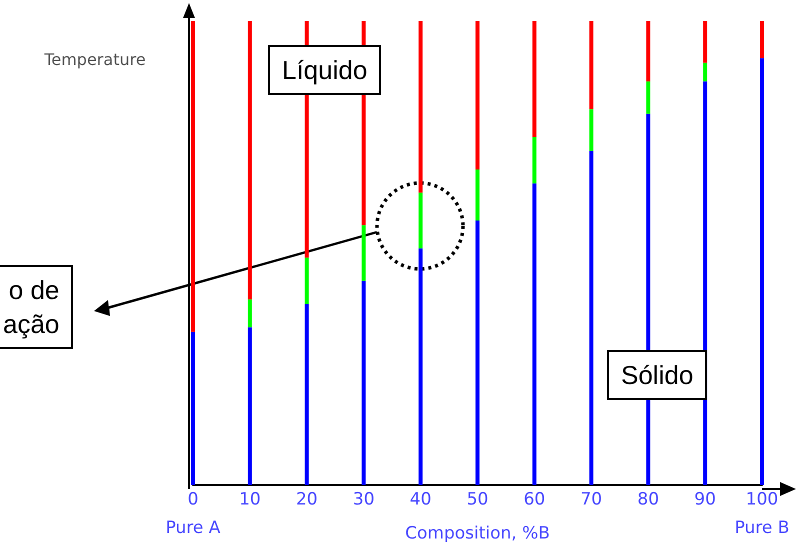  Describe the element at coordinates (363, 500) in the screenshot. I see `x-tick-label: 30` at that location.